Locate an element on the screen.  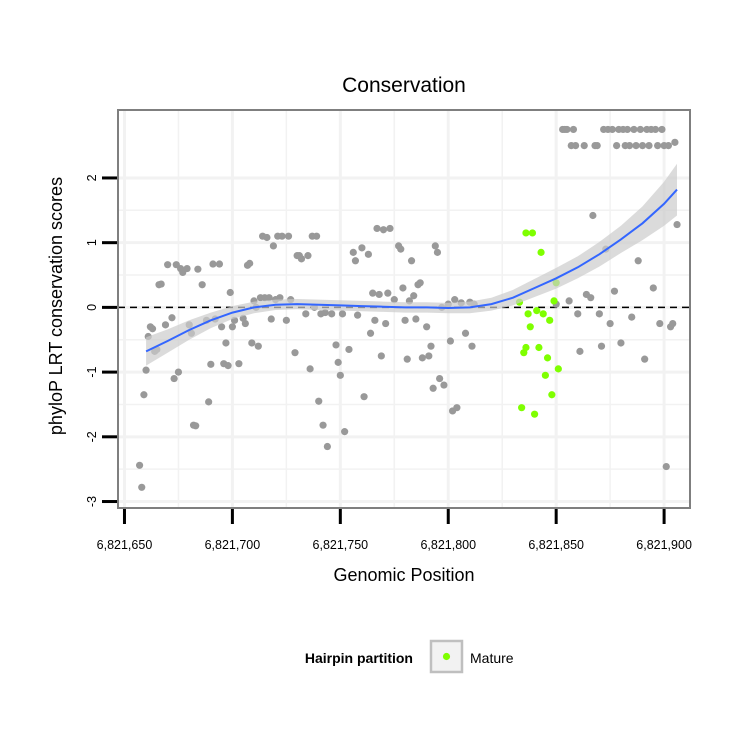
x-tick-label: 6,821,800 is located at coordinates (448, 545).